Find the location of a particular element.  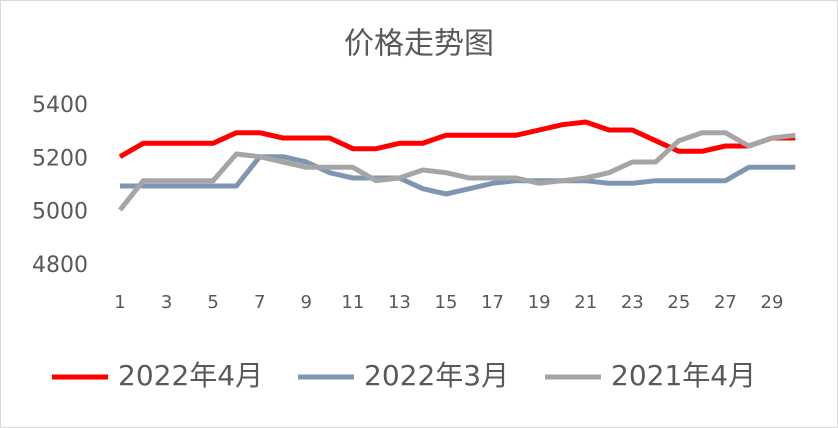

x-tick-label: 29 is located at coordinates (772, 302).